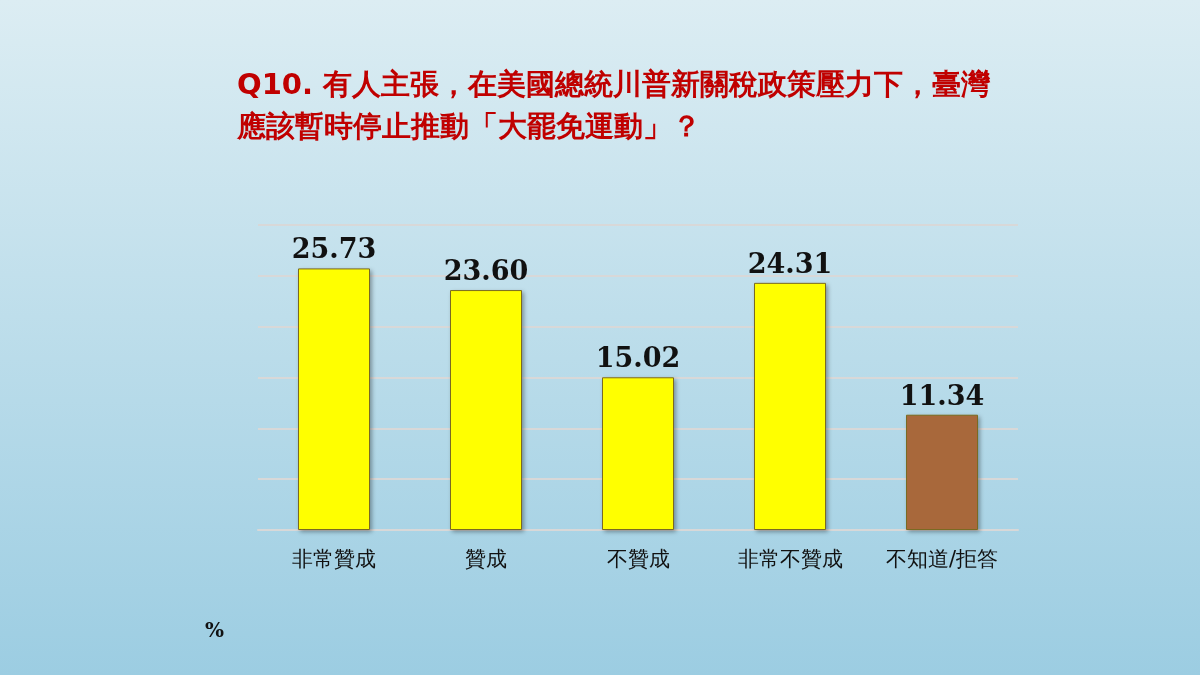 The width and height of the screenshot is (1200, 675). I want to click on data-label: 25.73, so click(334, 249).